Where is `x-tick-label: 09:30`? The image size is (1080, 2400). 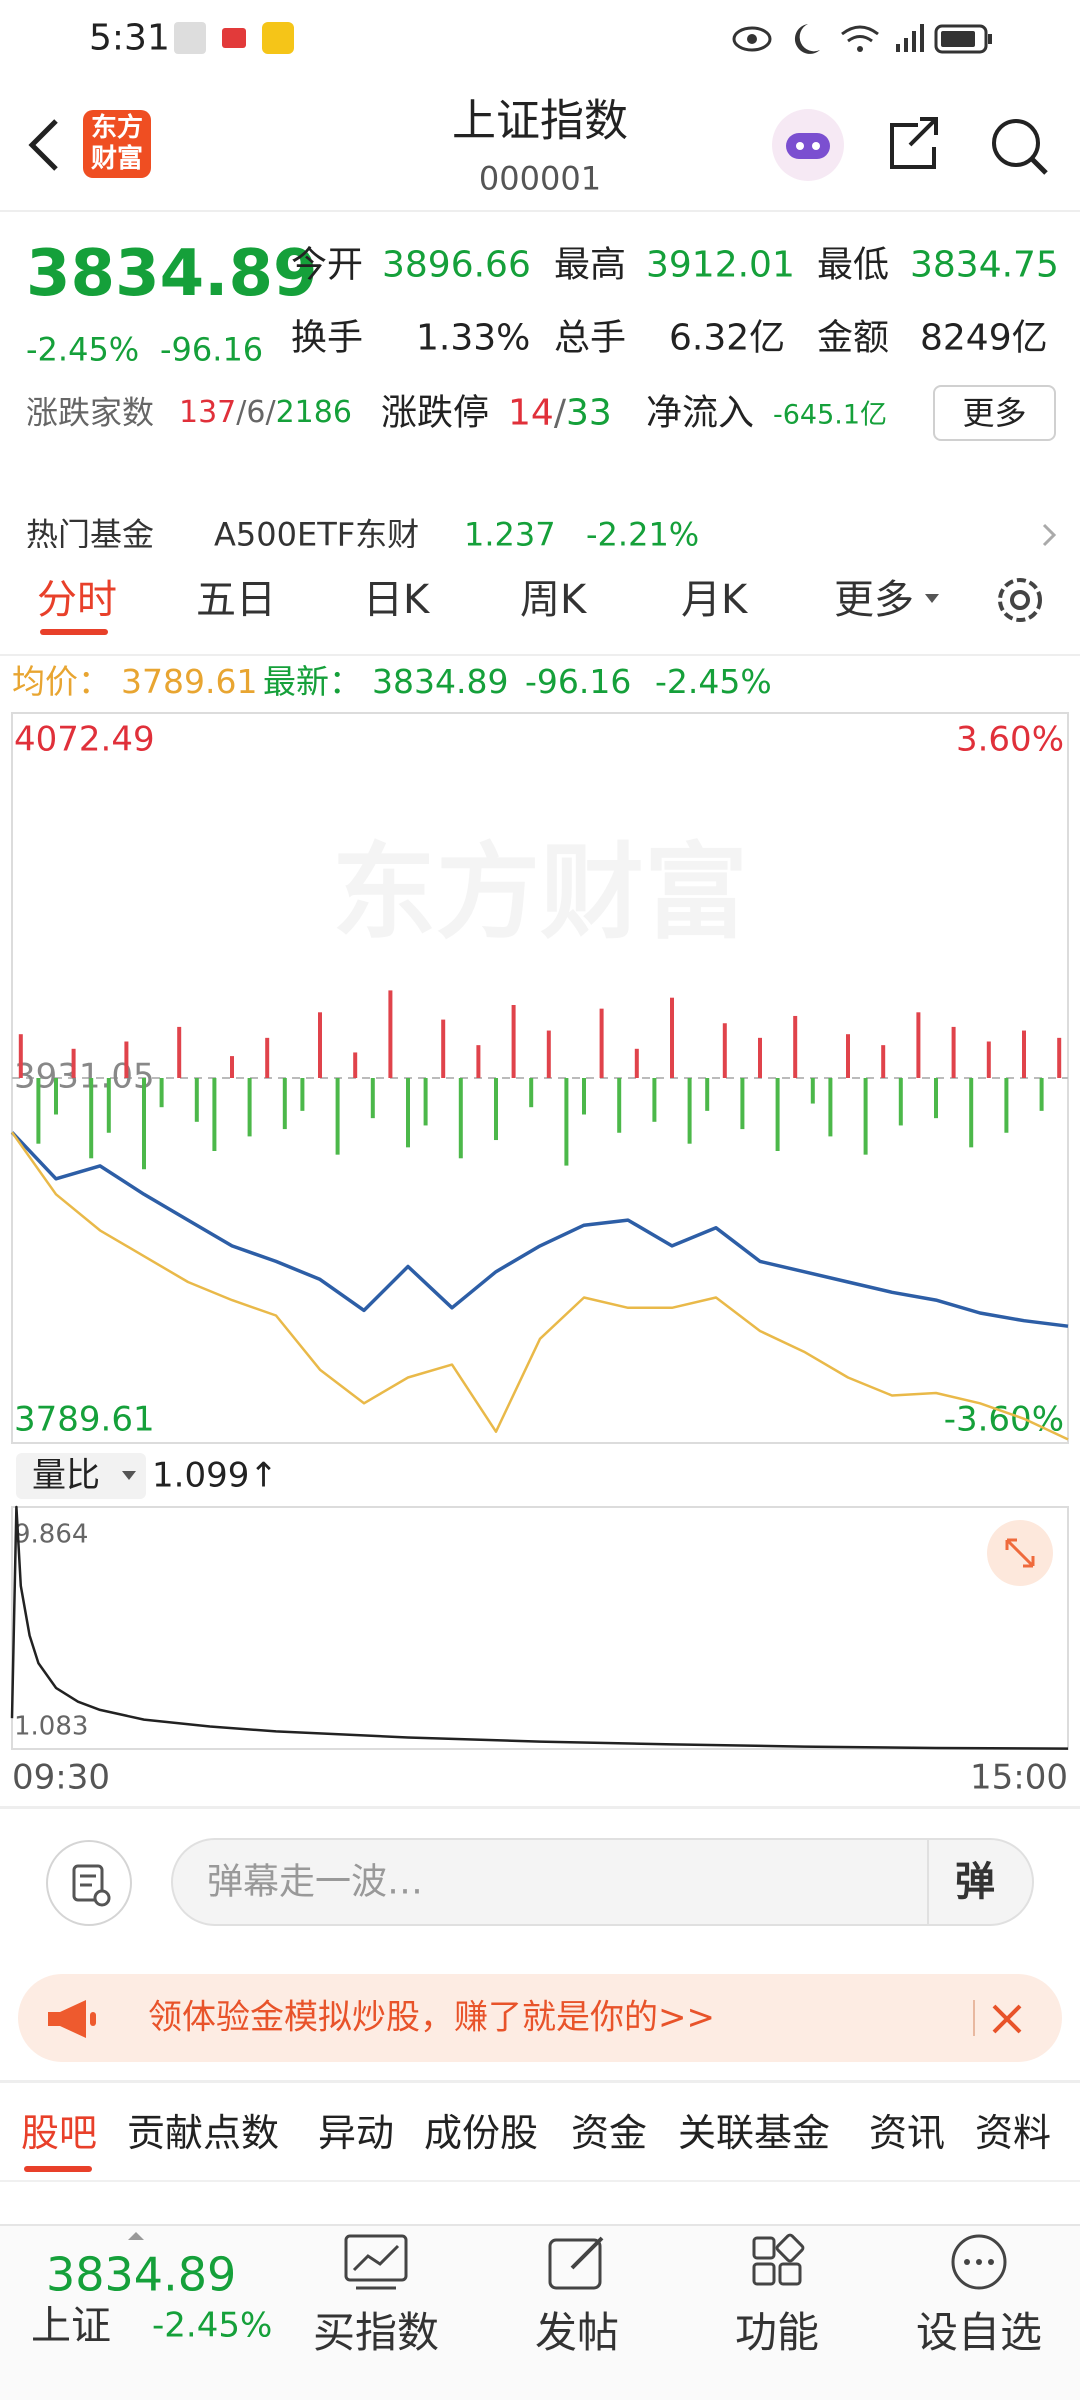
x-tick-label: 09:30 is located at coordinates (61, 1778).